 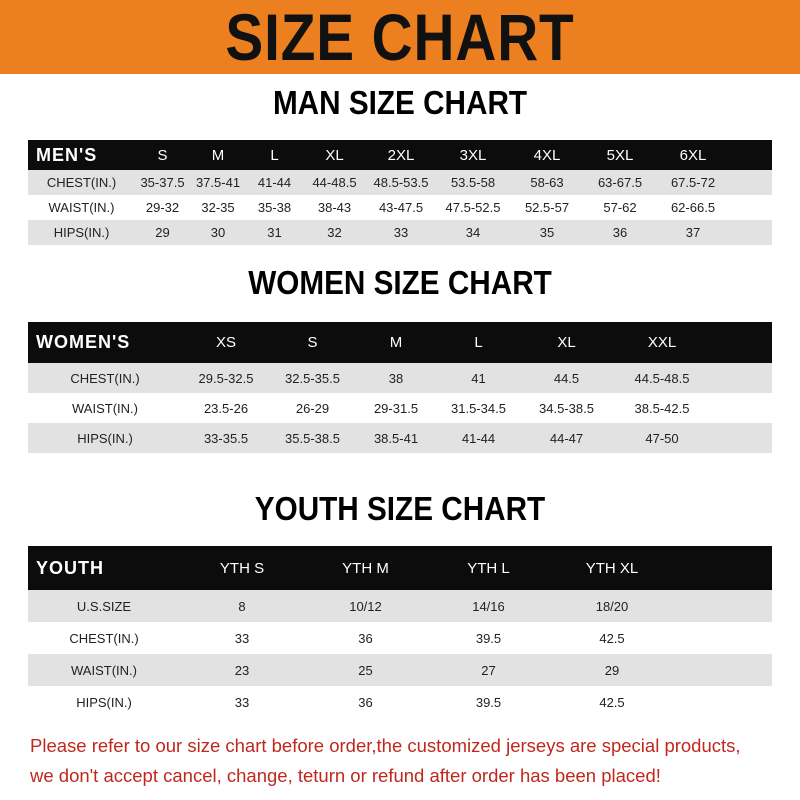 I want to click on measurement-cell: 44.5-48.5, so click(x=662, y=378).